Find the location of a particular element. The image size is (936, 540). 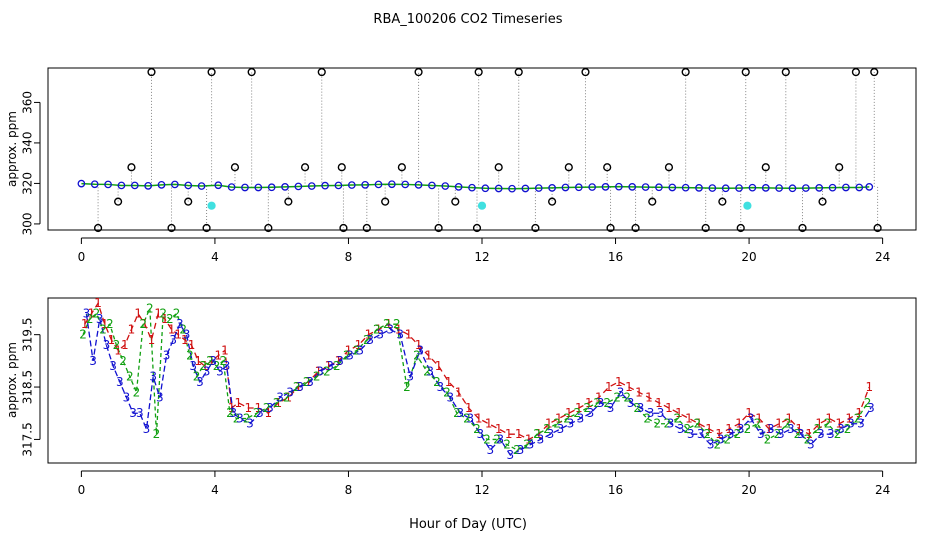

top-x-tick-label: 8 is located at coordinates (349, 257).